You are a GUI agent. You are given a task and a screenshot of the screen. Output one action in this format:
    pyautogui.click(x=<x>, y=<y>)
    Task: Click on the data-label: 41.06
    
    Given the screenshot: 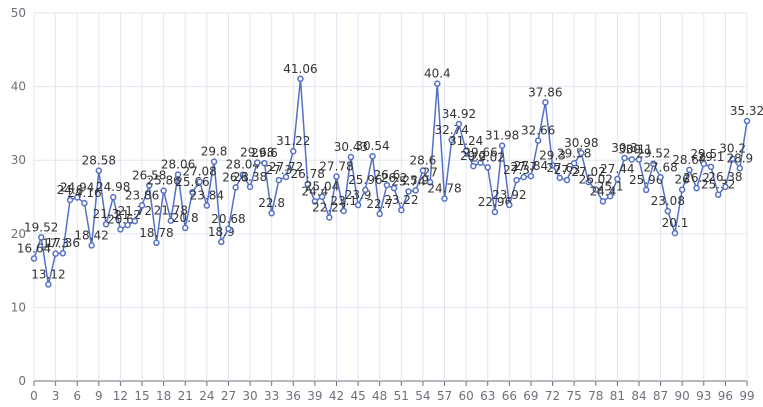 What is the action you would take?
    pyautogui.click(x=300, y=69)
    